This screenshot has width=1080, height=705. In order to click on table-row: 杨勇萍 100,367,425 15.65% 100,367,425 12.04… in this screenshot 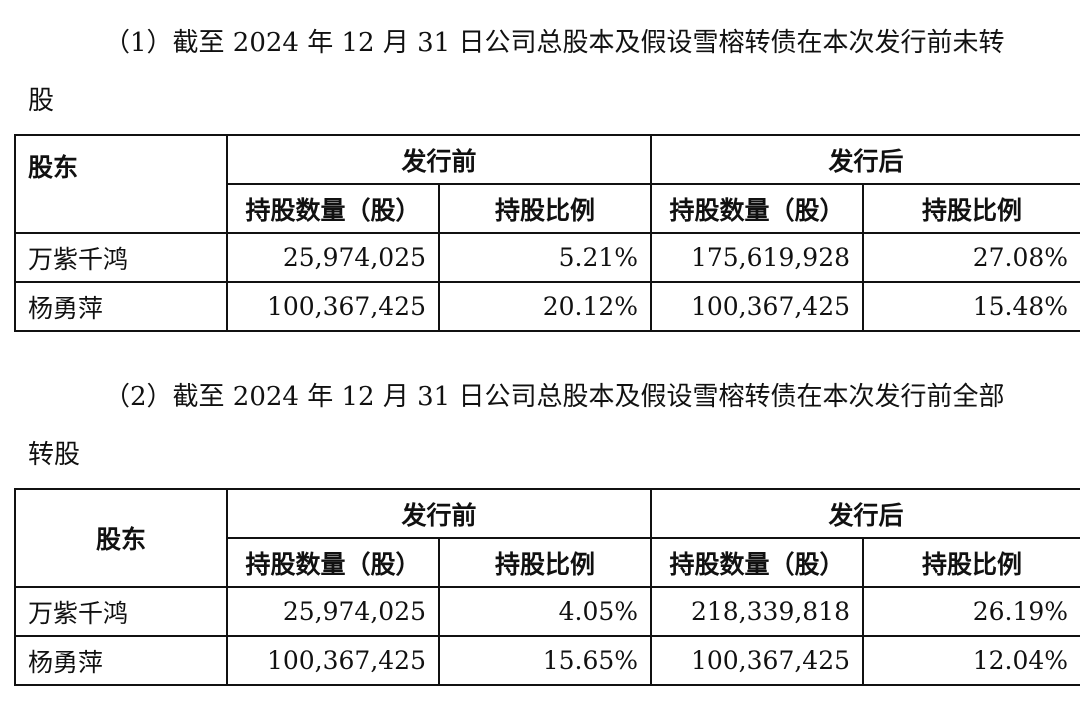, I will do `click(547, 660)`.